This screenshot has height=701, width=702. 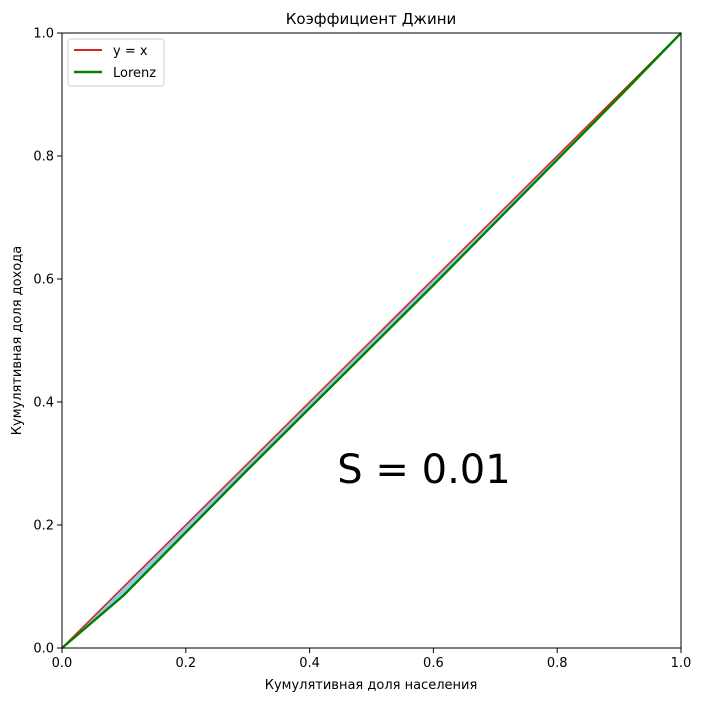 What do you see at coordinates (185, 663) in the screenshot?
I see `x-tick-label: 0.2` at bounding box center [185, 663].